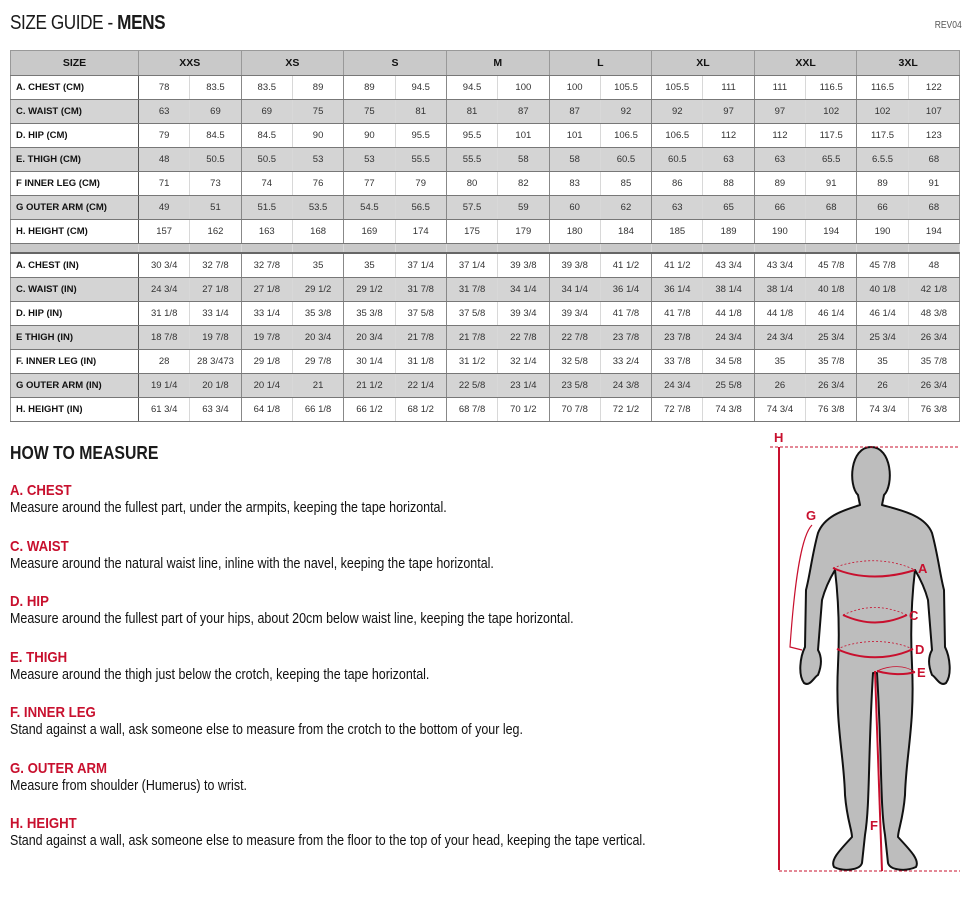  Describe the element at coordinates (318, 87) in the screenshot. I see `table-cell: 89` at that location.